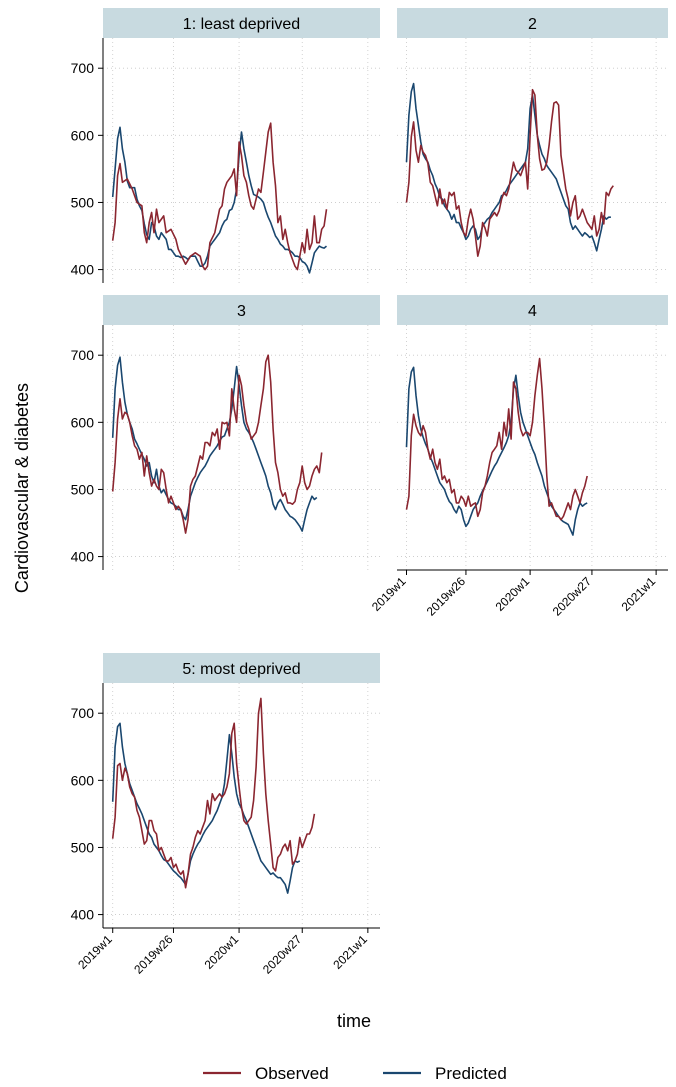  I want to click on legend-item-observed: Observed, so click(266, 1073).